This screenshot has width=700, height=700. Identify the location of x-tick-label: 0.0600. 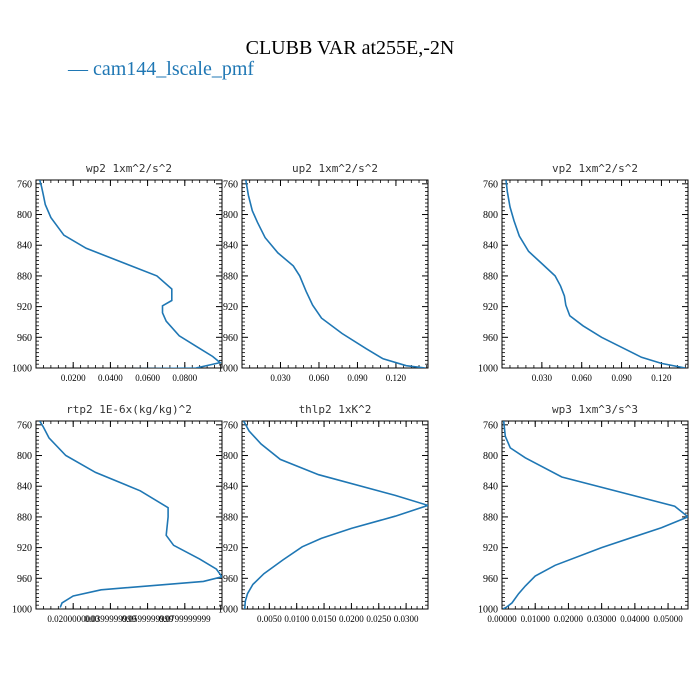
(147, 378).